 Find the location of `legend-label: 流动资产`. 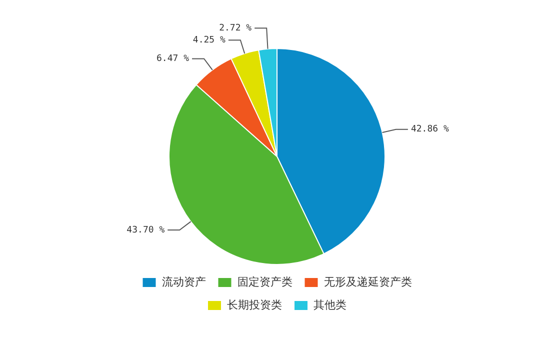

legend-label: 流动资产 is located at coordinates (184, 281).